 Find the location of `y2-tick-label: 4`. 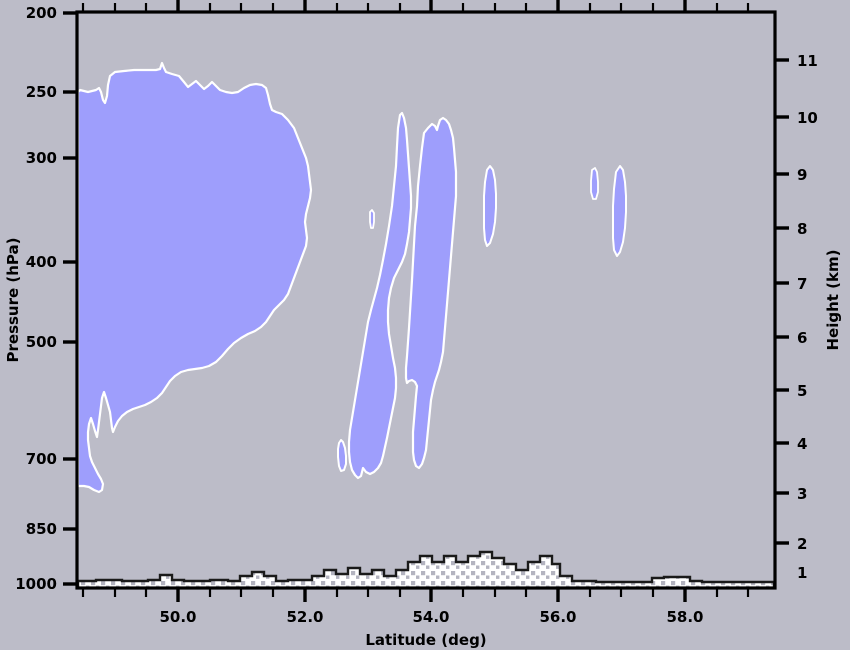

y2-tick-label: 4 is located at coordinates (802, 444).